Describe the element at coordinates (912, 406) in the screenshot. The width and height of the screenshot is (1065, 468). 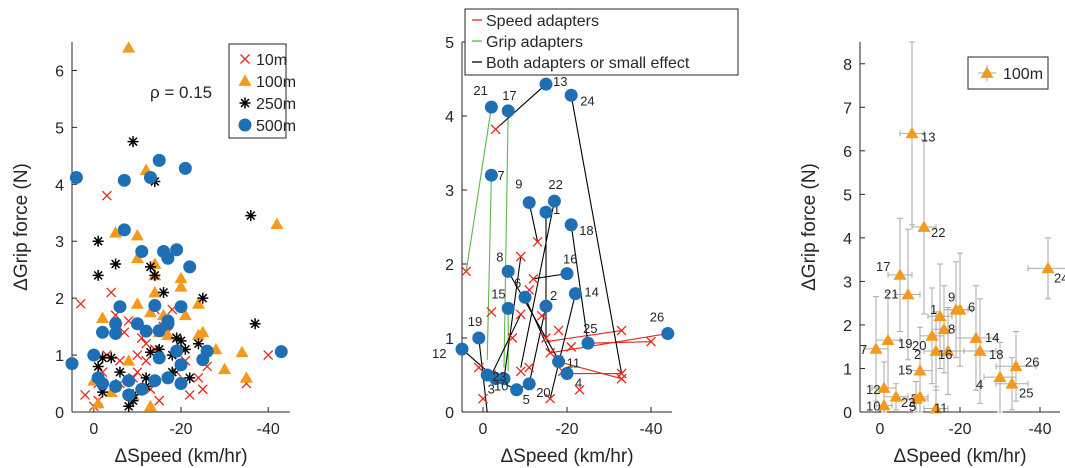
I see `point-id-label: 5` at that location.